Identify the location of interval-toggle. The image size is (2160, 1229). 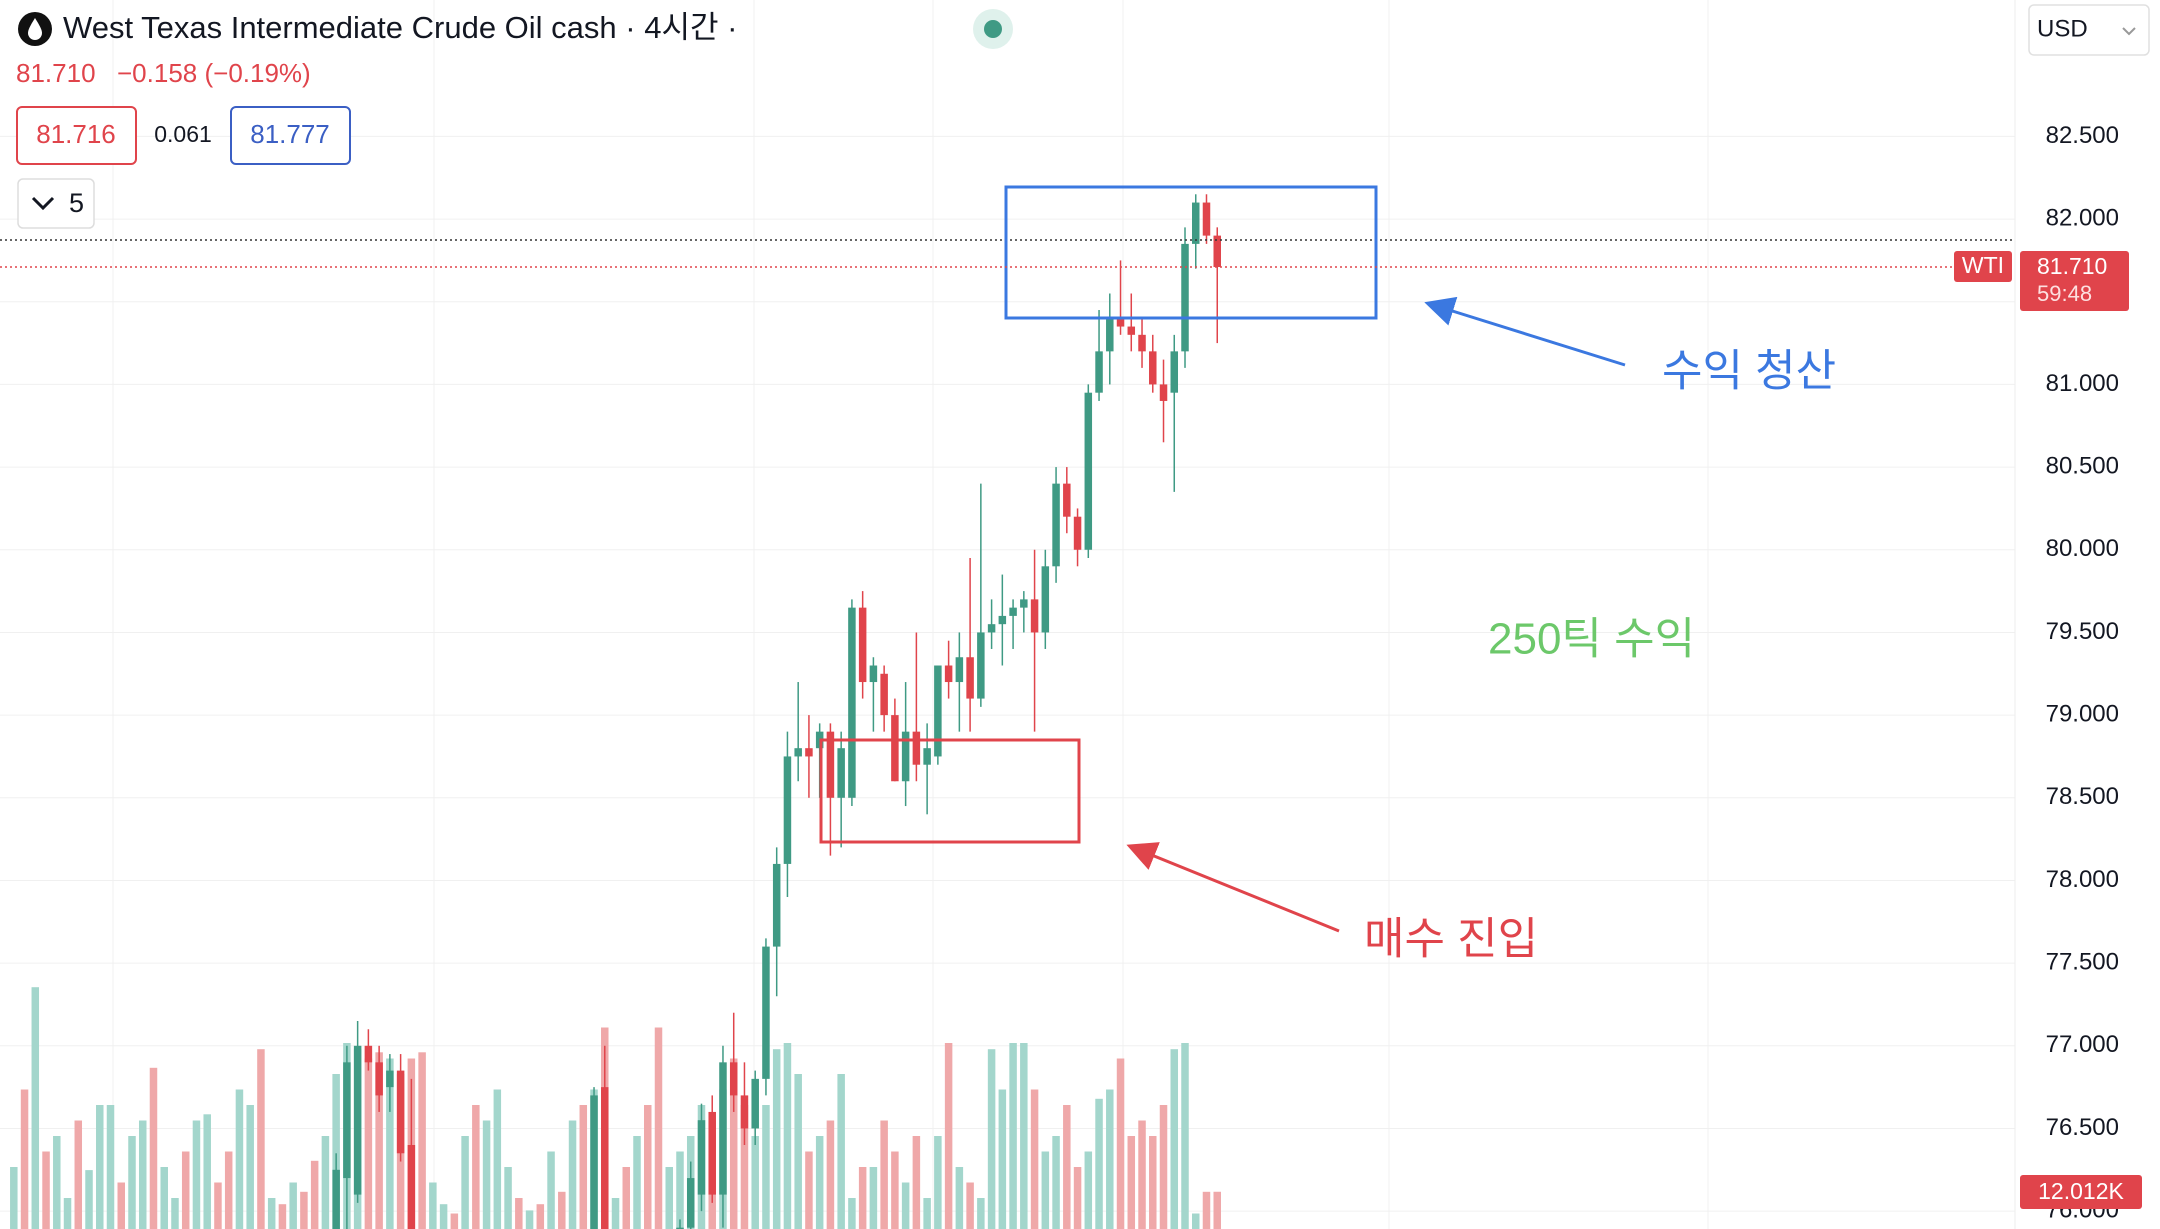
(56, 203).